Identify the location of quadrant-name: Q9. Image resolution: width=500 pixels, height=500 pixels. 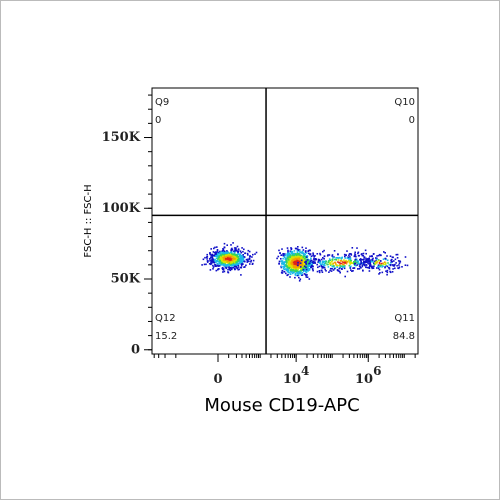
(162, 102).